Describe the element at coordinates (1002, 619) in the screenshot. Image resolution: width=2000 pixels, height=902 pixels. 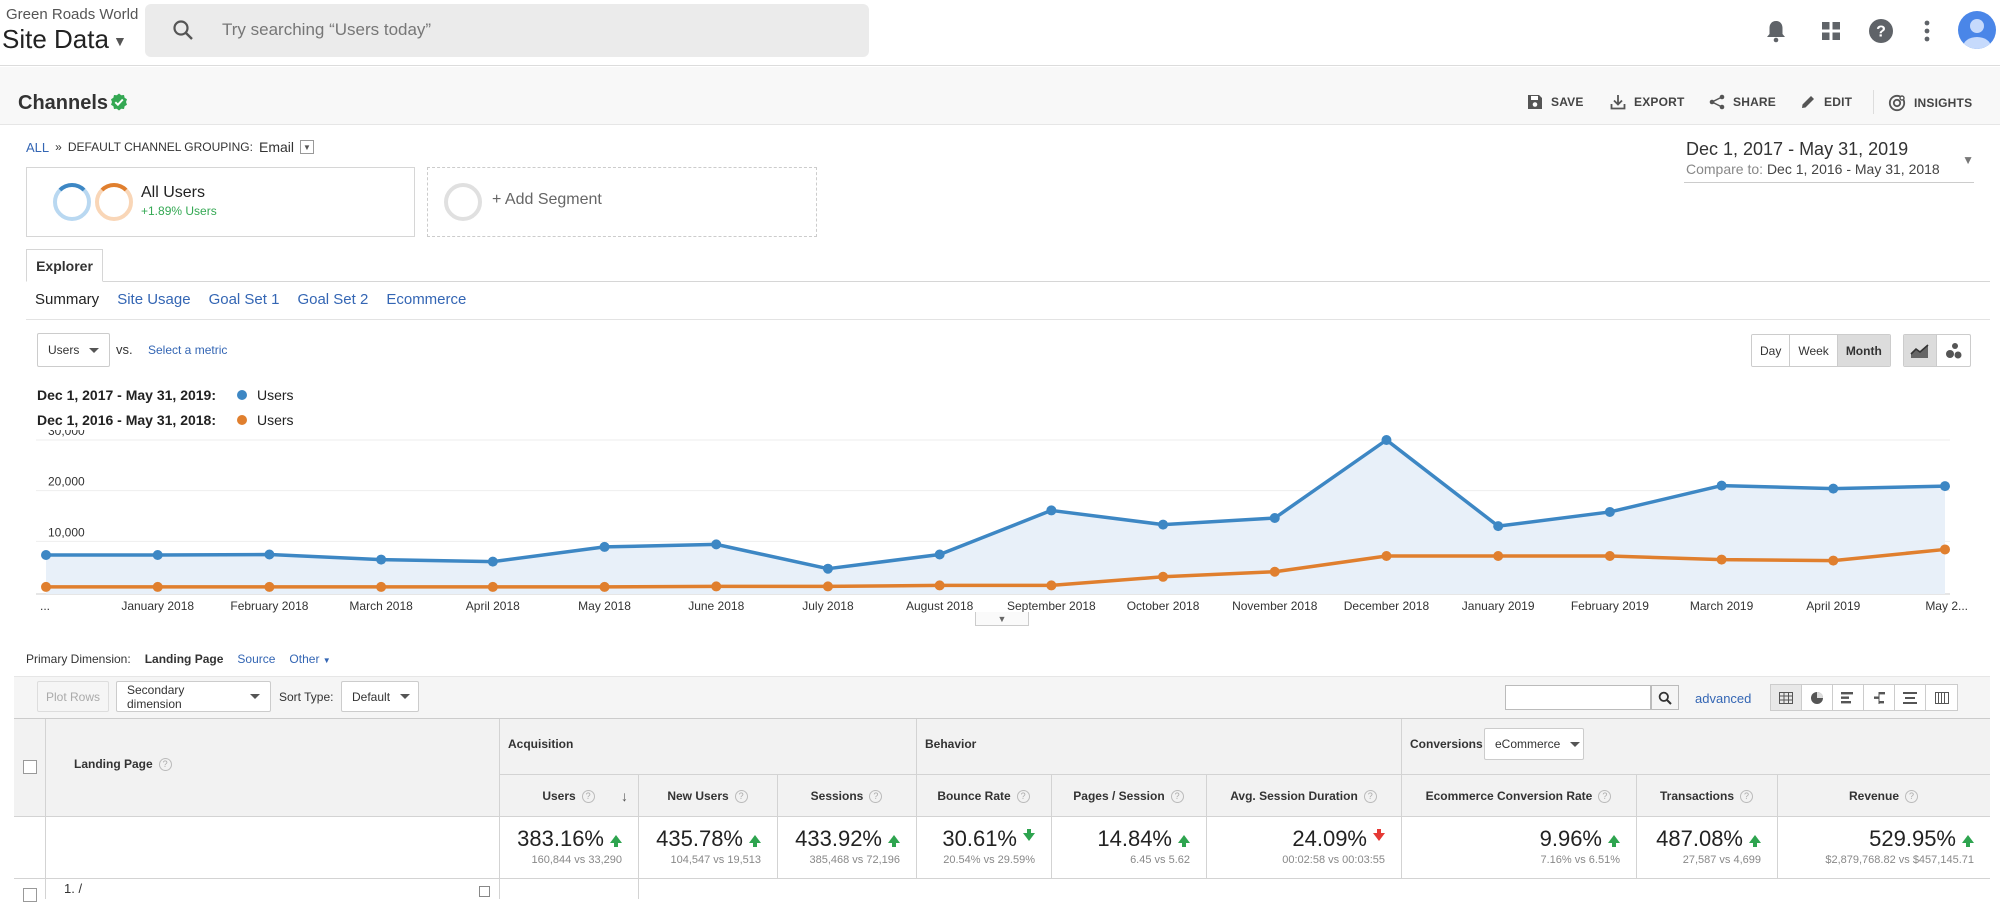
I see `chart-resize-handle: ▼` at that location.